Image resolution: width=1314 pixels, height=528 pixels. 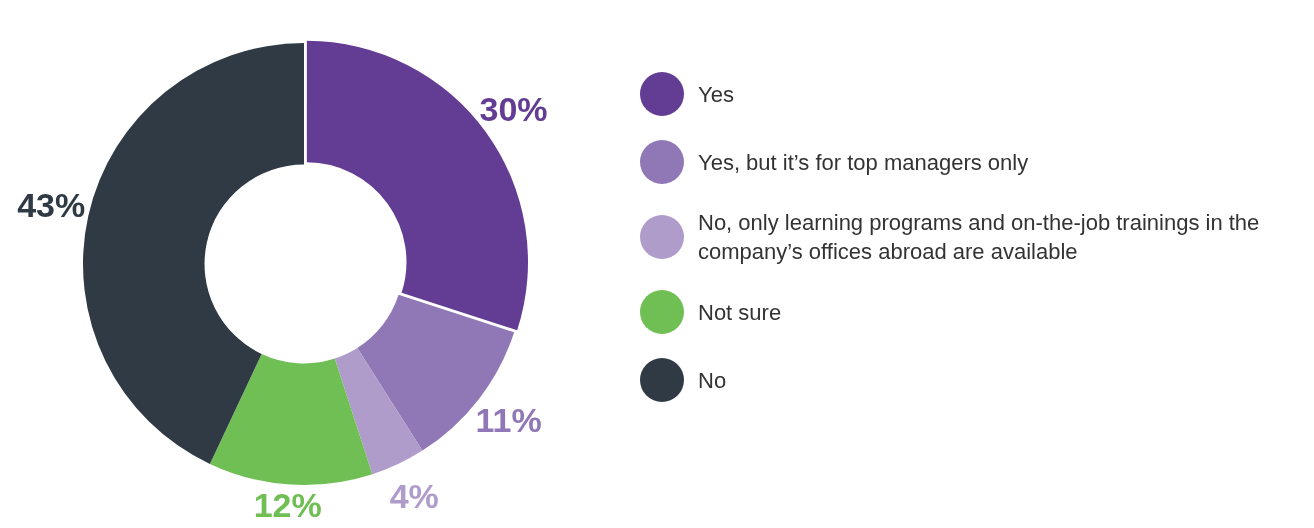 I want to click on legend-label: Yes, so click(x=716, y=94).